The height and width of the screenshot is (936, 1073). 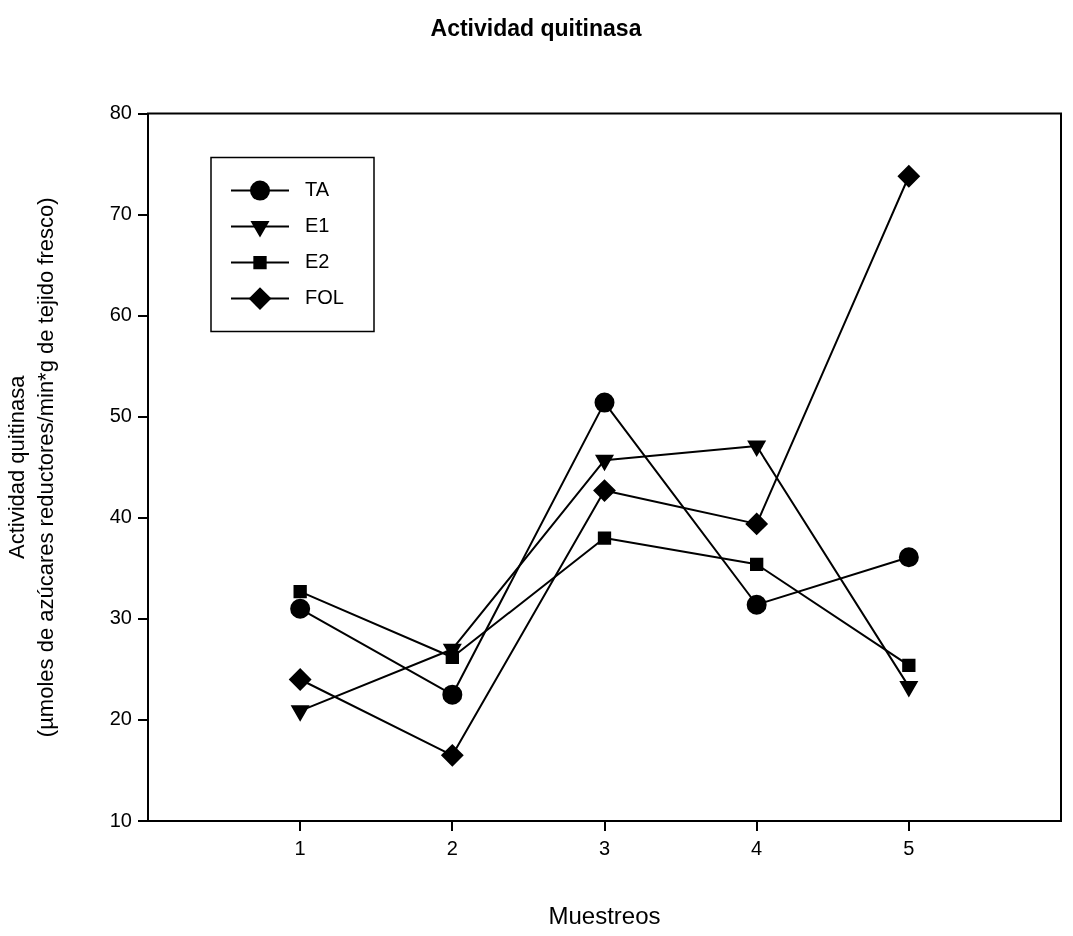 I want to click on legend-label: E2, so click(x=317, y=261).